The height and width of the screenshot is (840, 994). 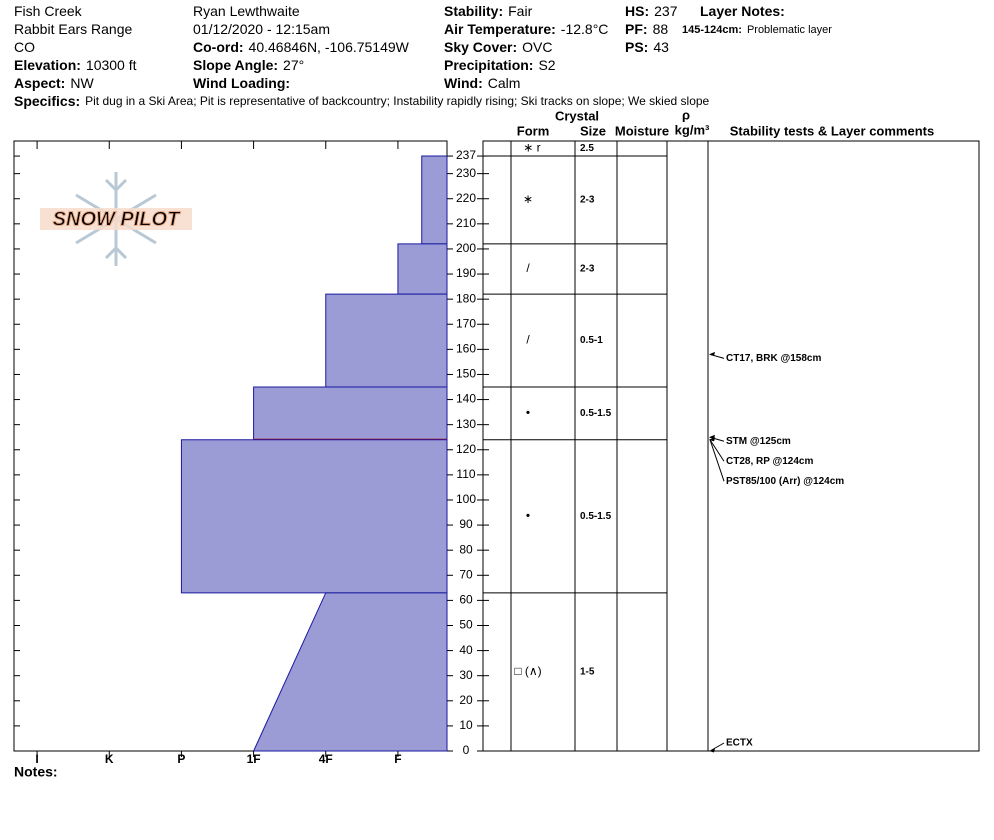 I want to click on form-cell: ∗ r, so click(x=531, y=148).